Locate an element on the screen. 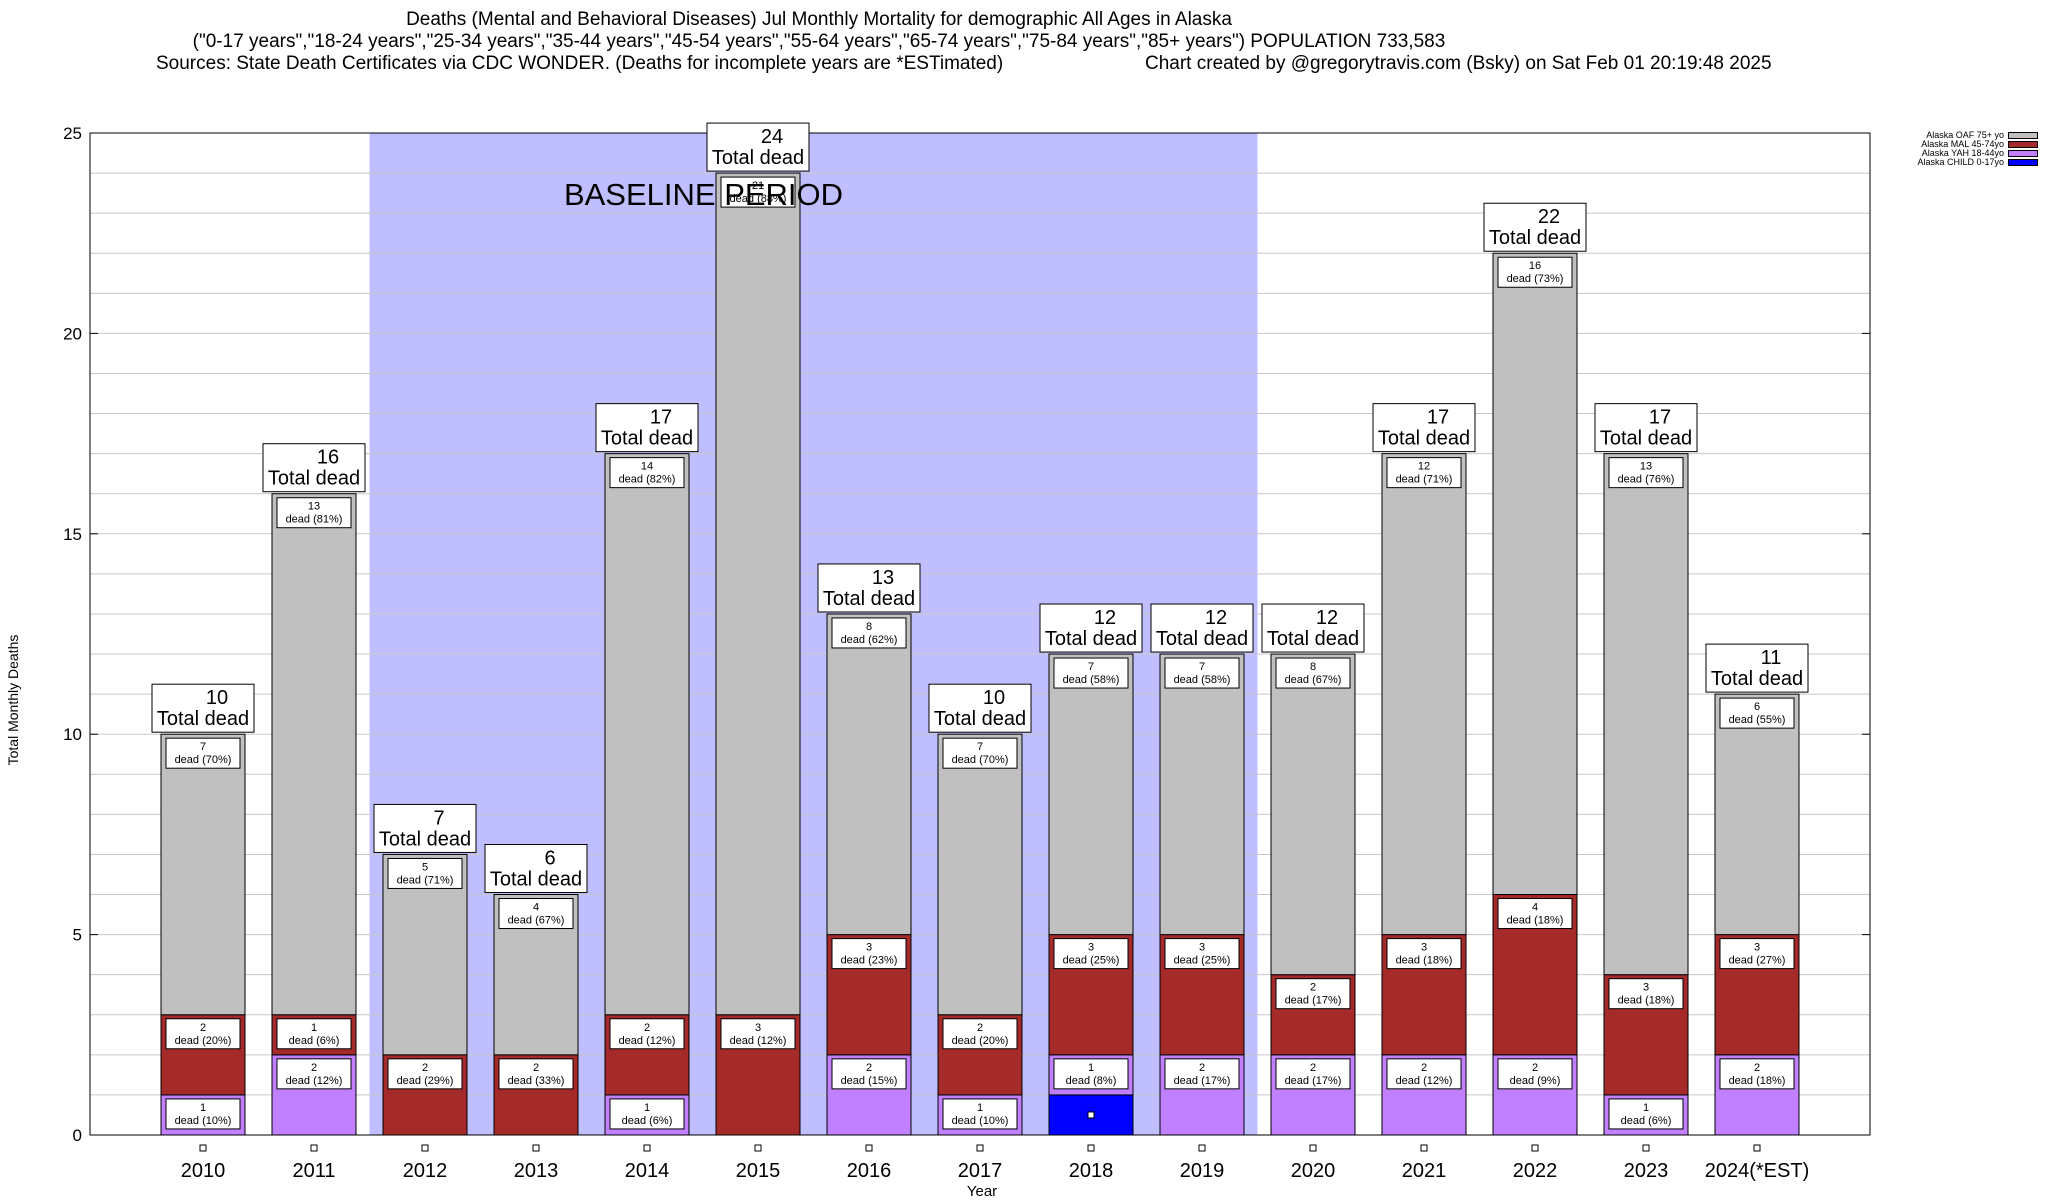 This screenshot has height=1200, width=2048. segment-label-count: 6 is located at coordinates (1757, 707).